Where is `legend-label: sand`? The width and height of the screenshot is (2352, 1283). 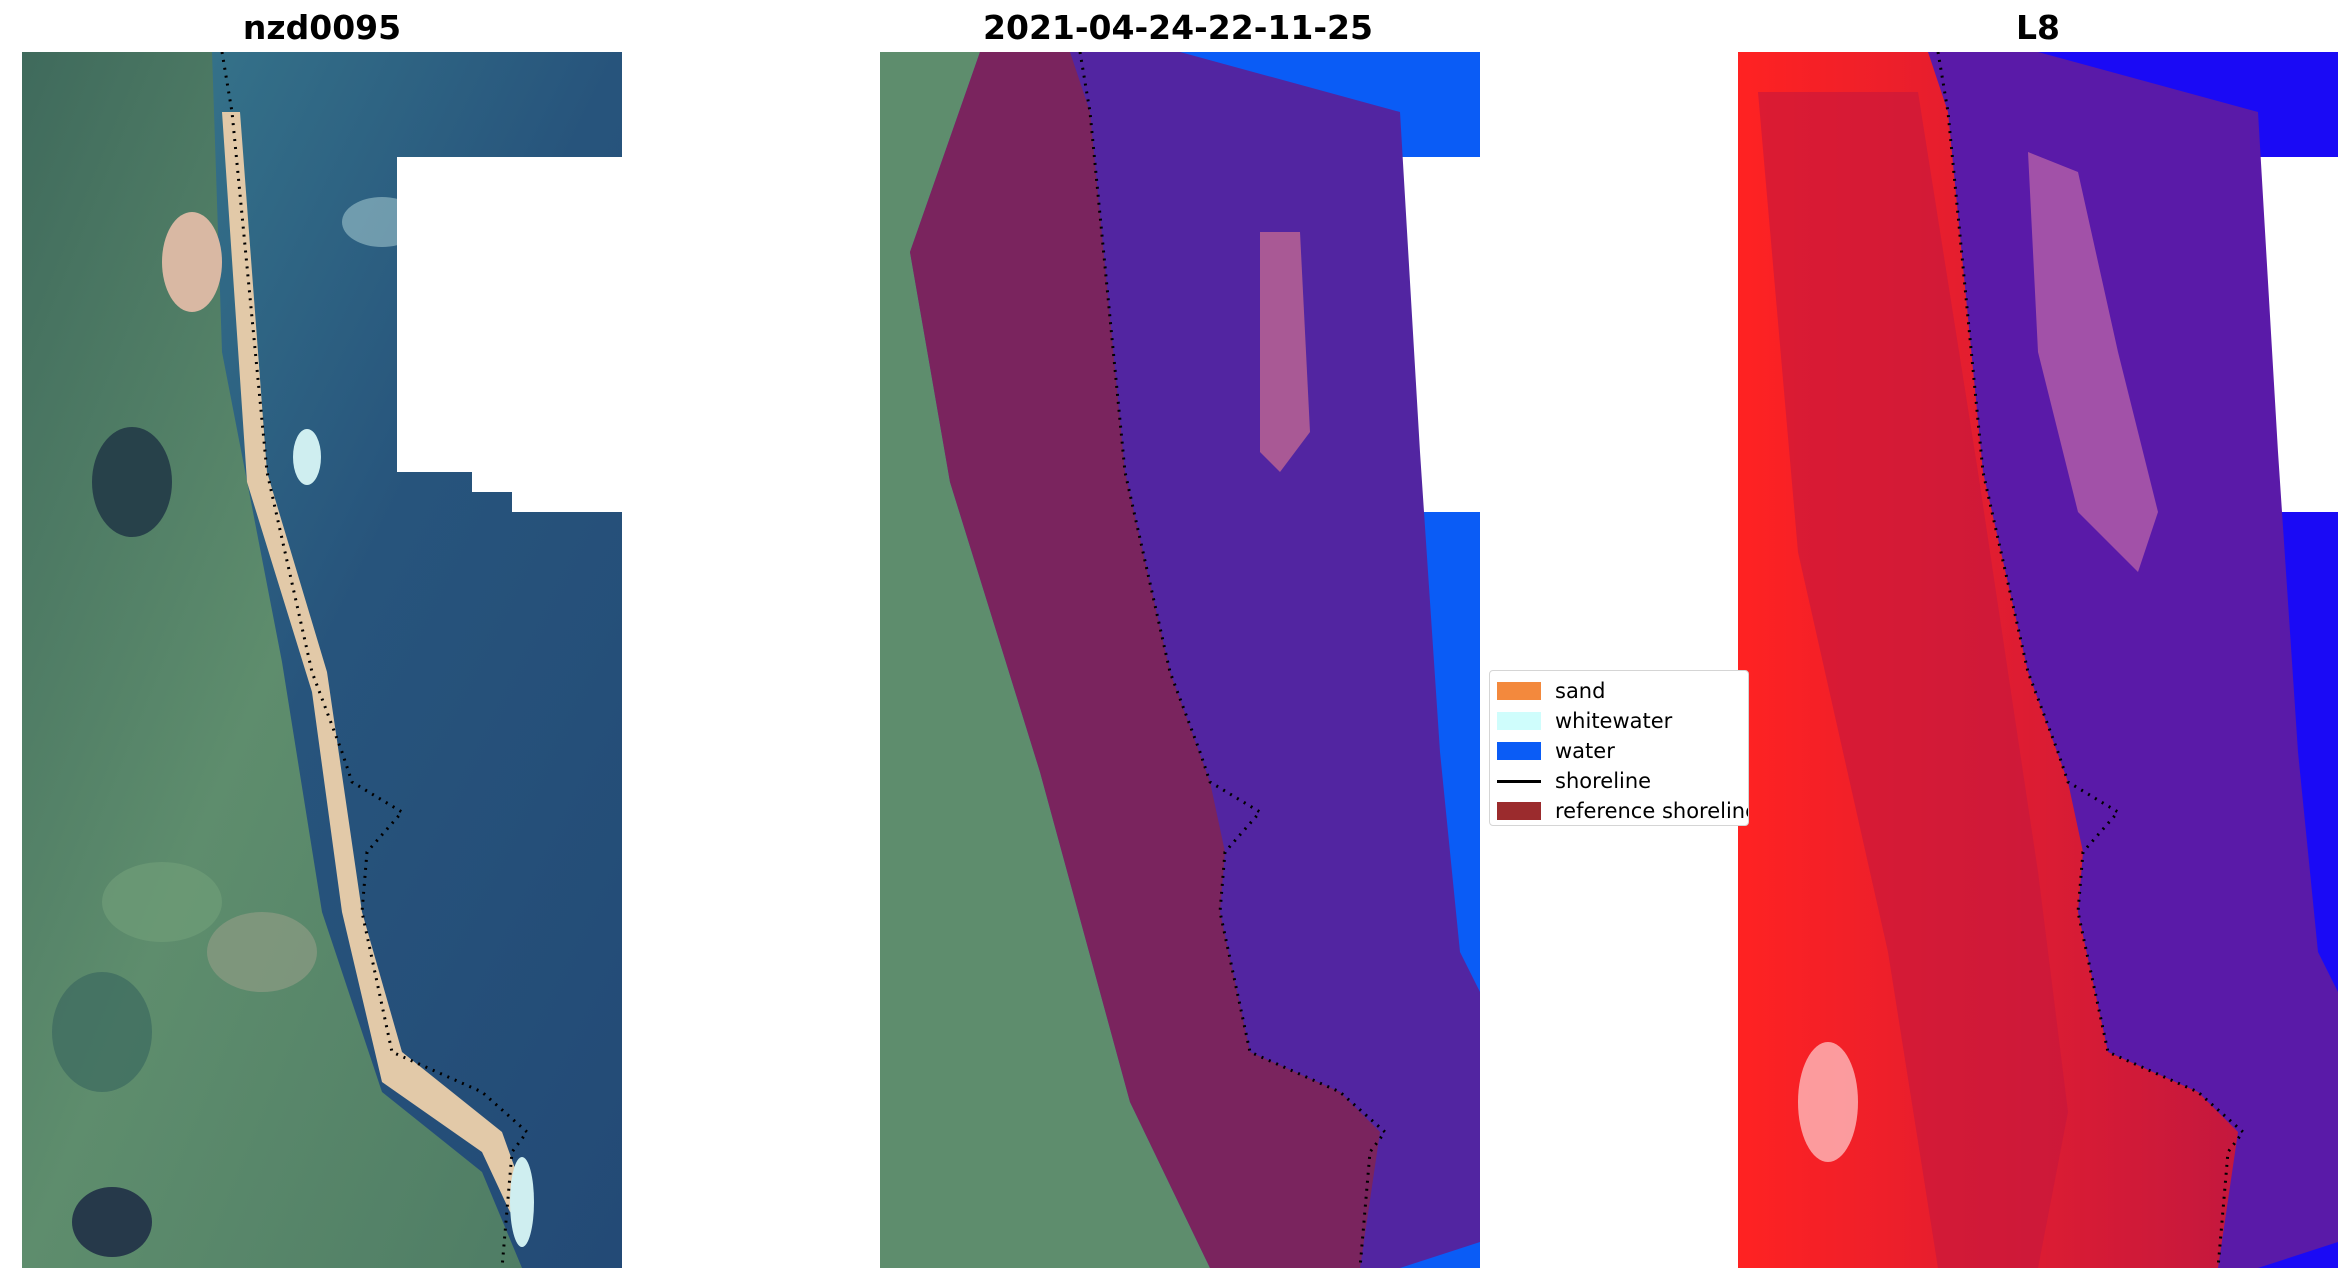
legend-label: sand is located at coordinates (1580, 691).